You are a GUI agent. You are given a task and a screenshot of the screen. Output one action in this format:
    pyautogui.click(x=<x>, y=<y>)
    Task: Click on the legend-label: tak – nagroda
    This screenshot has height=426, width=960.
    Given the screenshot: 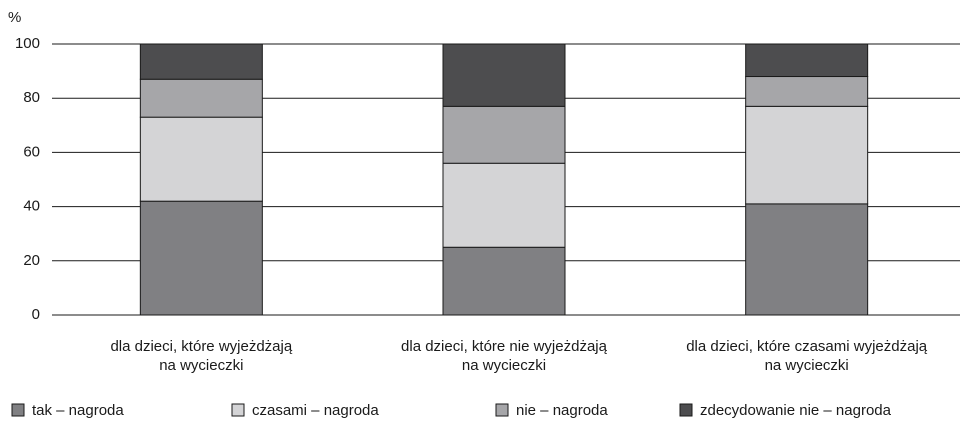 What is the action you would take?
    pyautogui.click(x=78, y=410)
    